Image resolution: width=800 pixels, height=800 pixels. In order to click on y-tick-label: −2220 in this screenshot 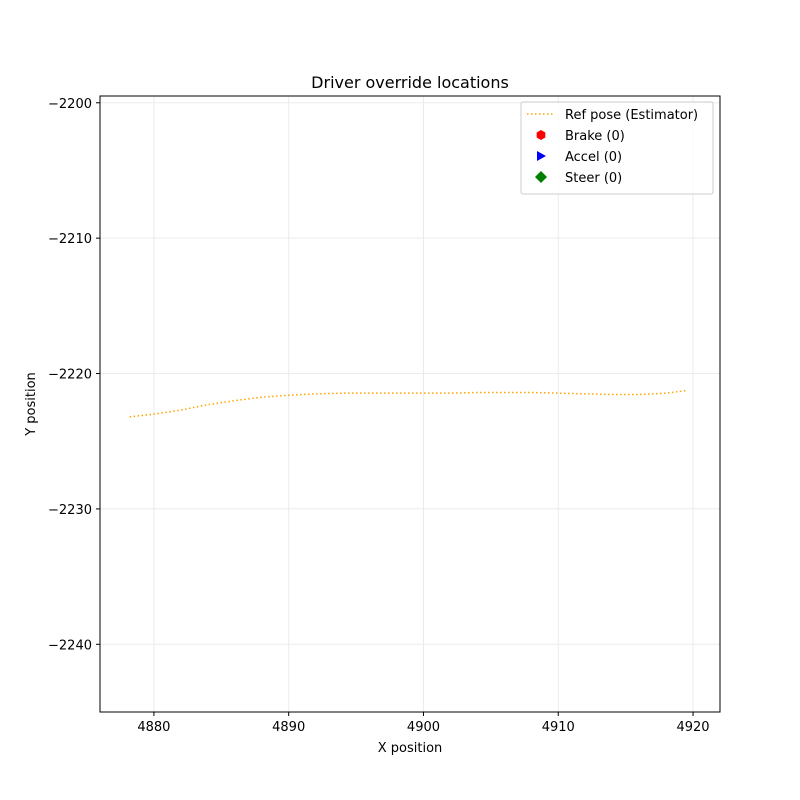, I will do `click(70, 375)`.